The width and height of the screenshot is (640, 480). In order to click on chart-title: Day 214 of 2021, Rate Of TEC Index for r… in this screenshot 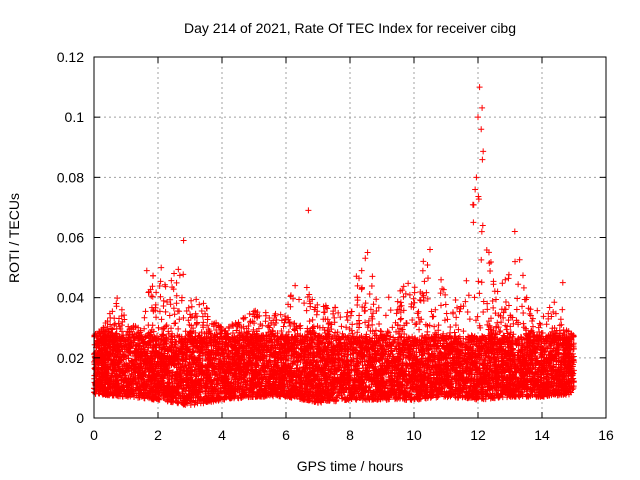, I will do `click(350, 28)`.